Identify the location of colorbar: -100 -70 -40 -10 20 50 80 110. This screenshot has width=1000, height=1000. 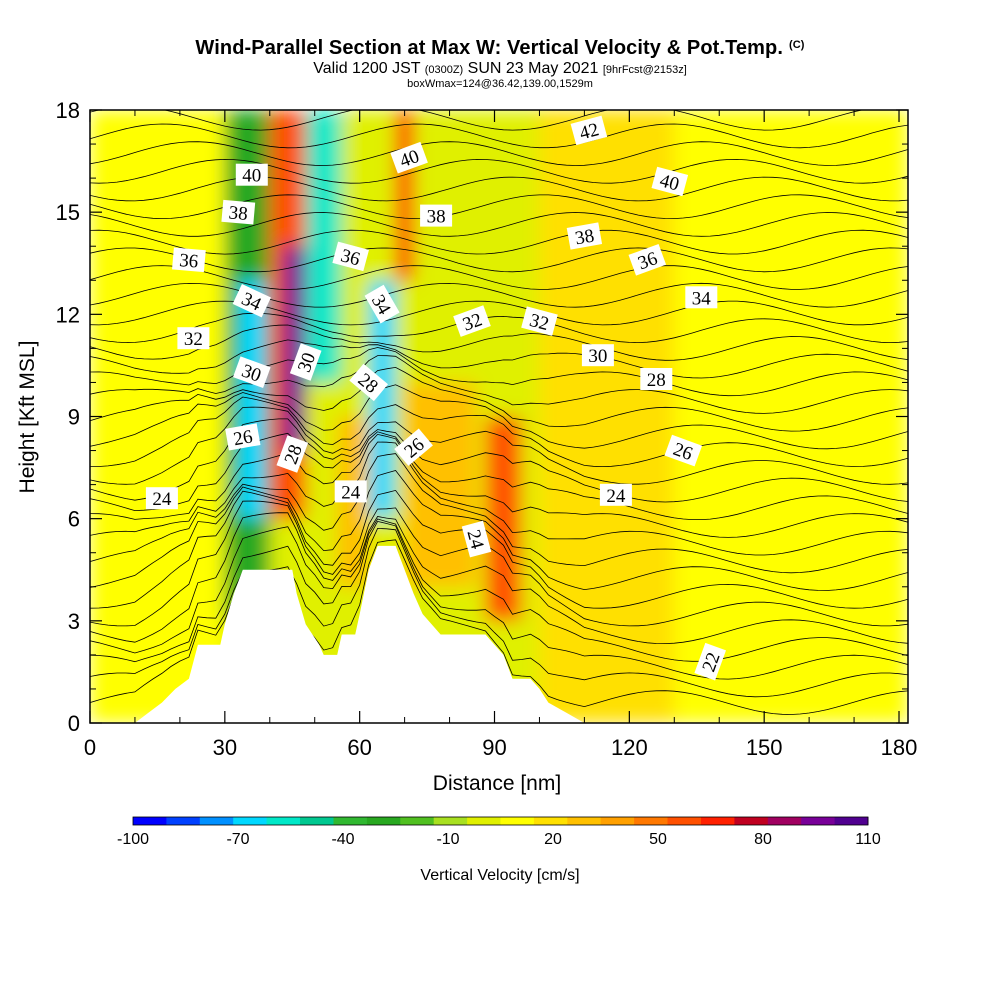
(499, 832).